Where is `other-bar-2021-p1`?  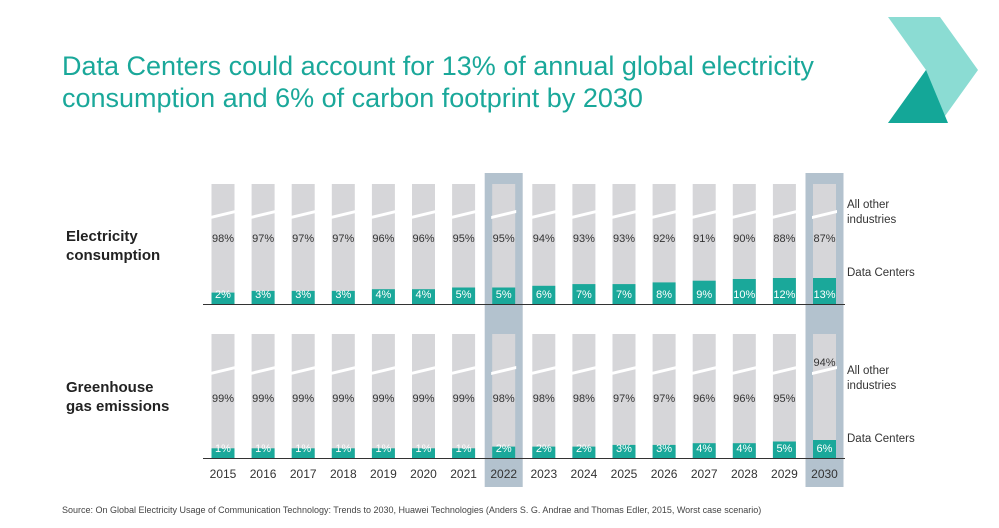
other-bar-2021-p1 is located at coordinates (464, 396).